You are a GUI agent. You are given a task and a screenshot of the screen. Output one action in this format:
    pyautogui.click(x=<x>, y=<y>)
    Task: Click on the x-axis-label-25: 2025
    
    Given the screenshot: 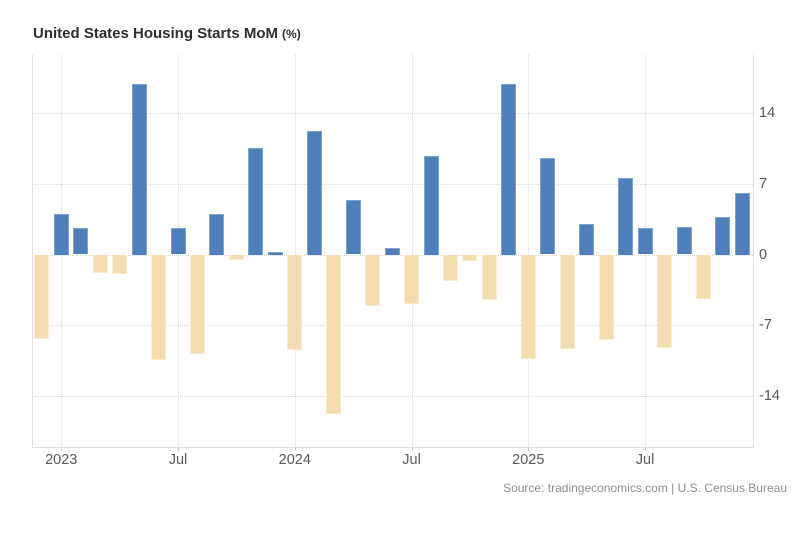 What is the action you would take?
    pyautogui.click(x=528, y=460)
    